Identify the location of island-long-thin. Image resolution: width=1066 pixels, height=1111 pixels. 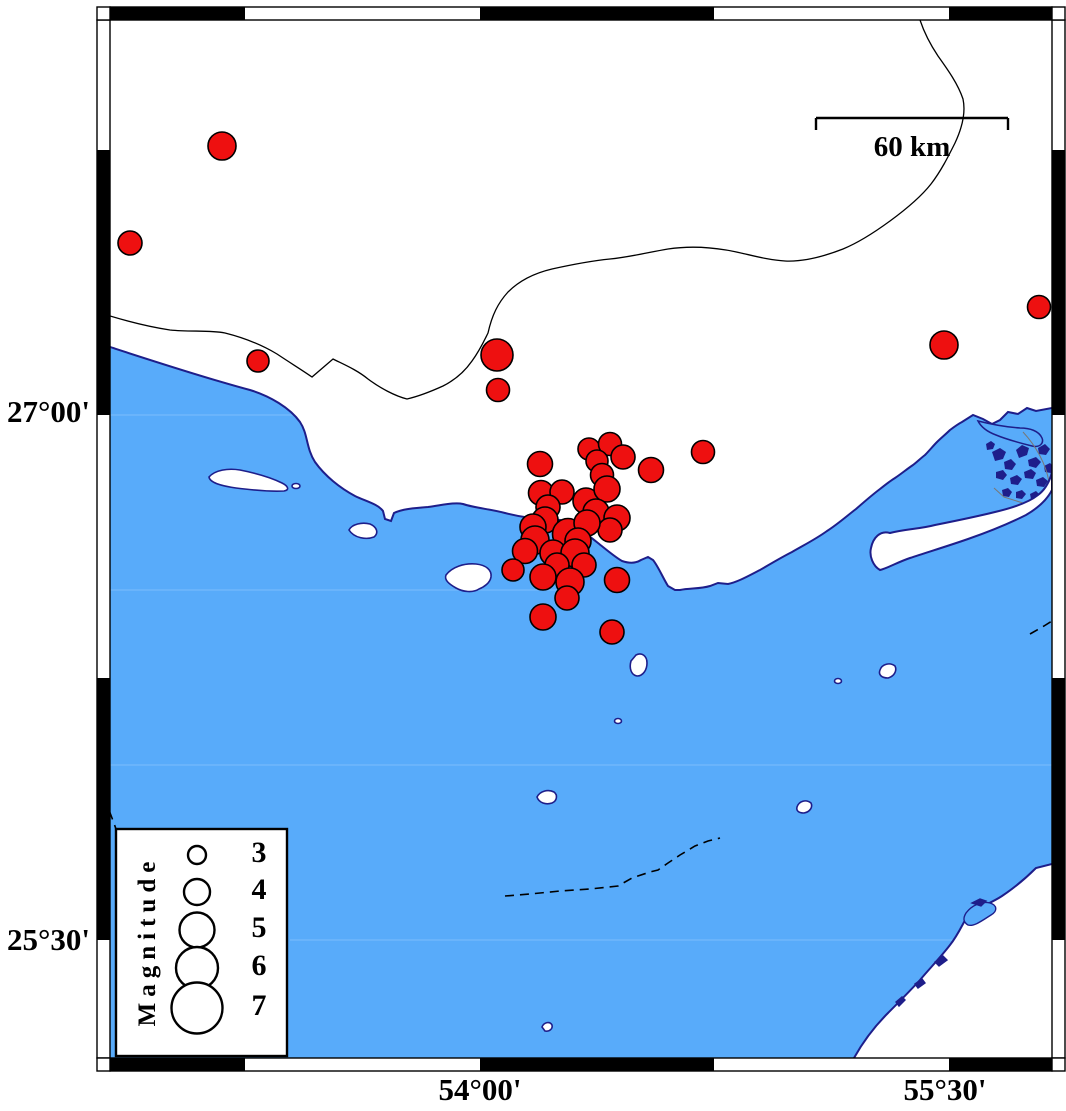
(248, 480).